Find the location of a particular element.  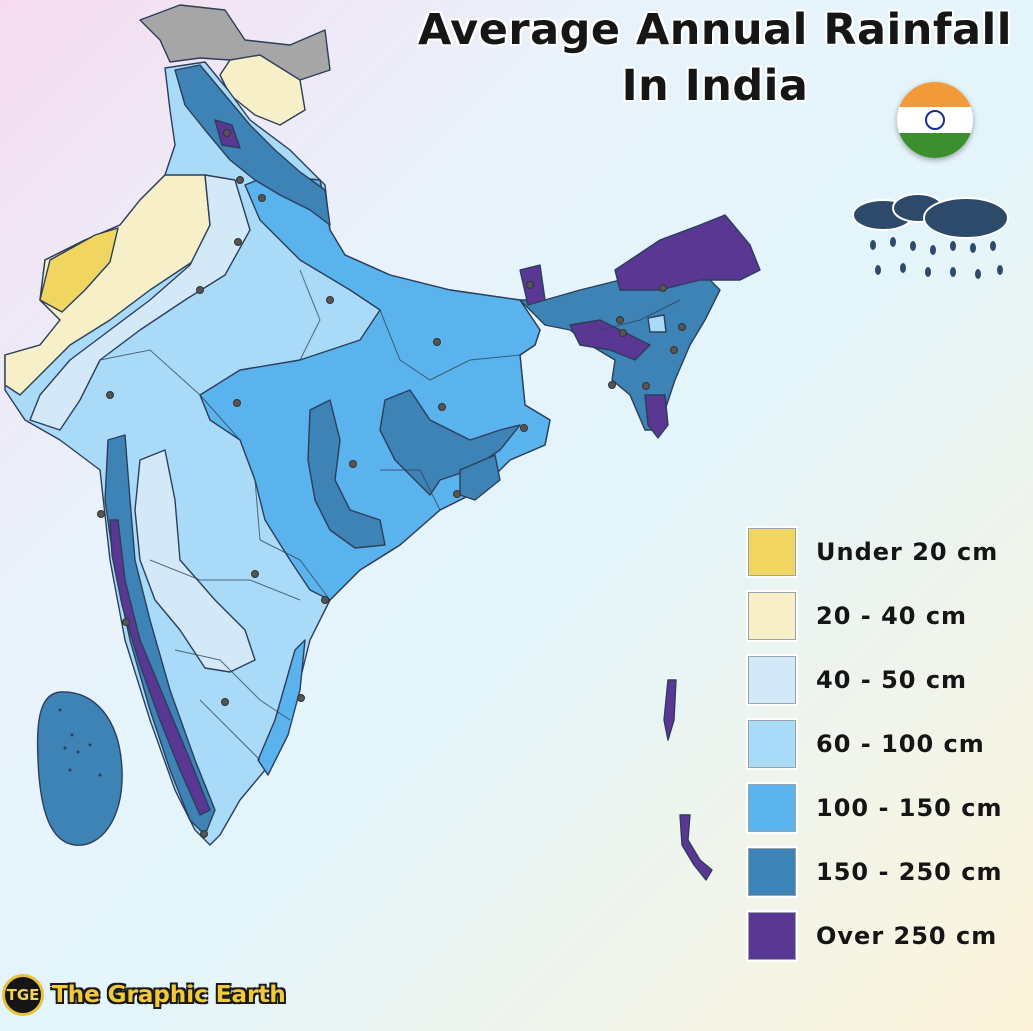

title-line-2: In India is located at coordinates (715, 86).